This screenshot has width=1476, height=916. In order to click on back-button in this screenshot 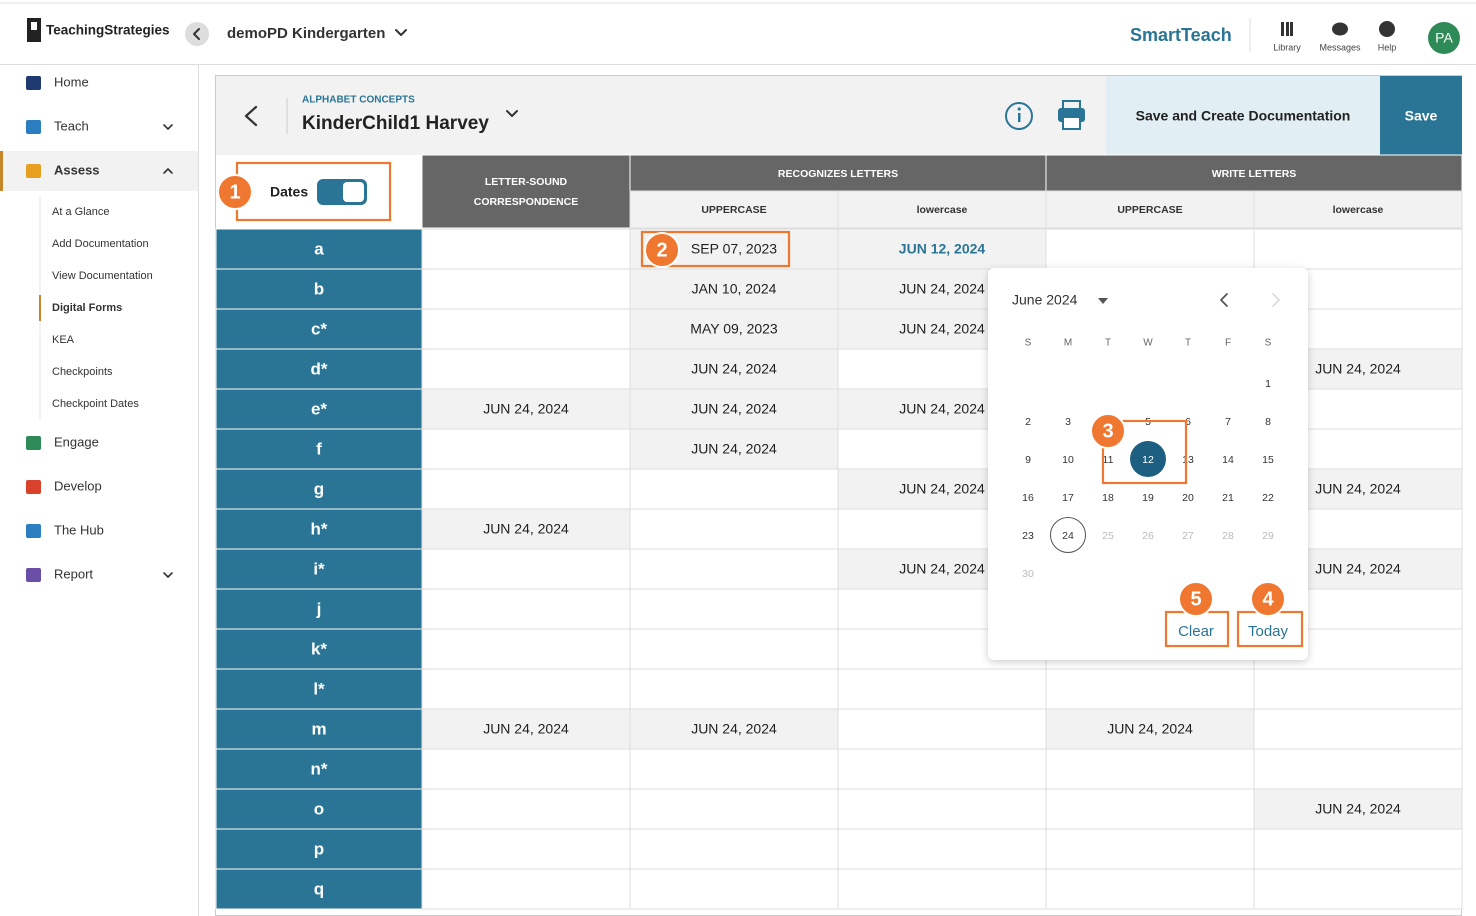, I will do `click(251, 116)`.